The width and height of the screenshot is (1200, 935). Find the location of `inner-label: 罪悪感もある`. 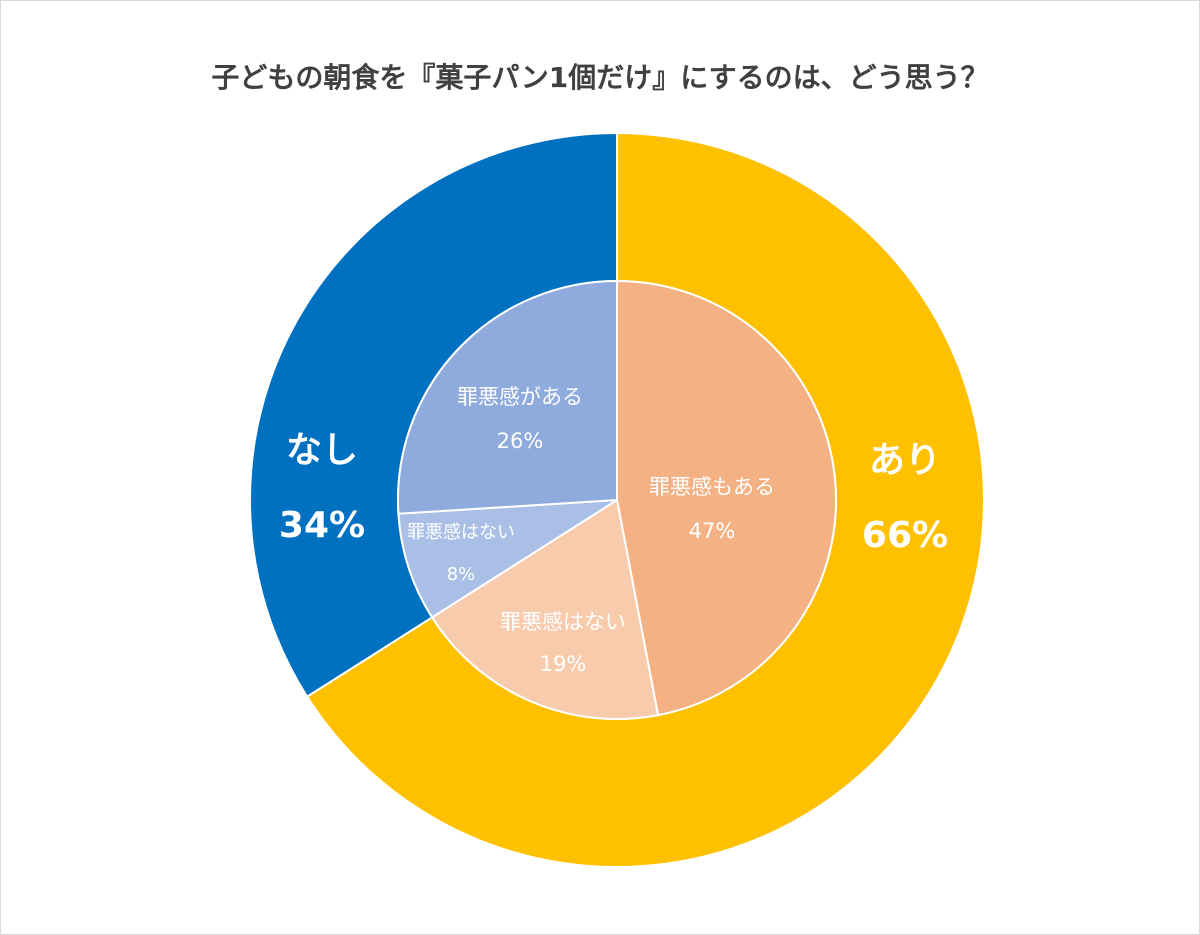

inner-label: 罪悪感もある is located at coordinates (712, 487).